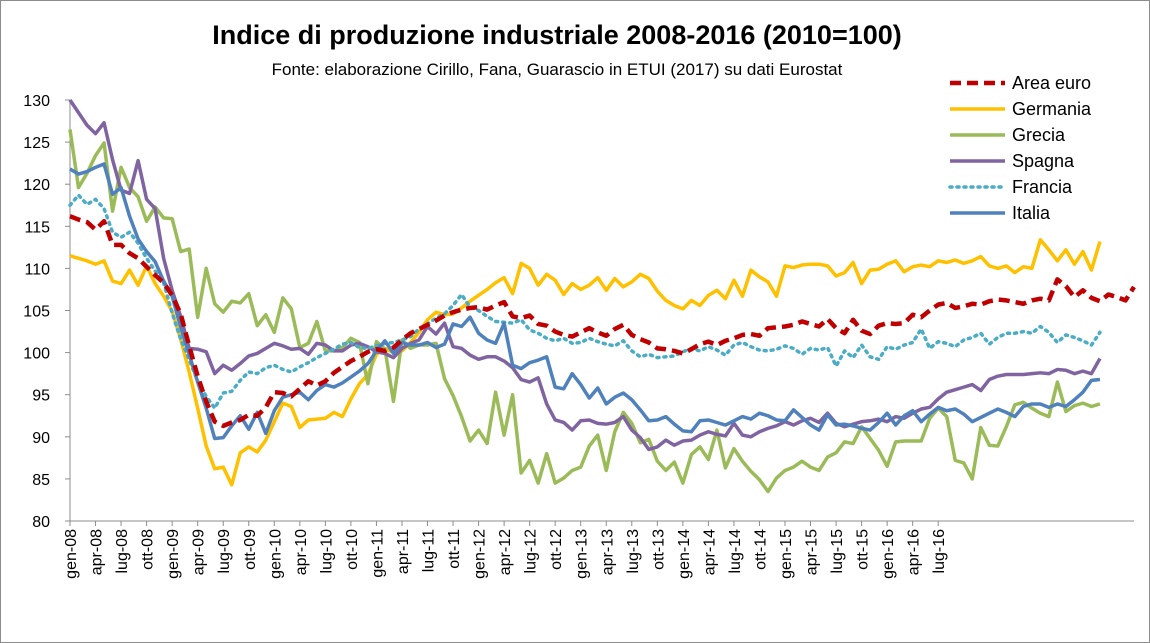 The height and width of the screenshot is (643, 1150). I want to click on x-tick-label: apr-16, so click(914, 552).